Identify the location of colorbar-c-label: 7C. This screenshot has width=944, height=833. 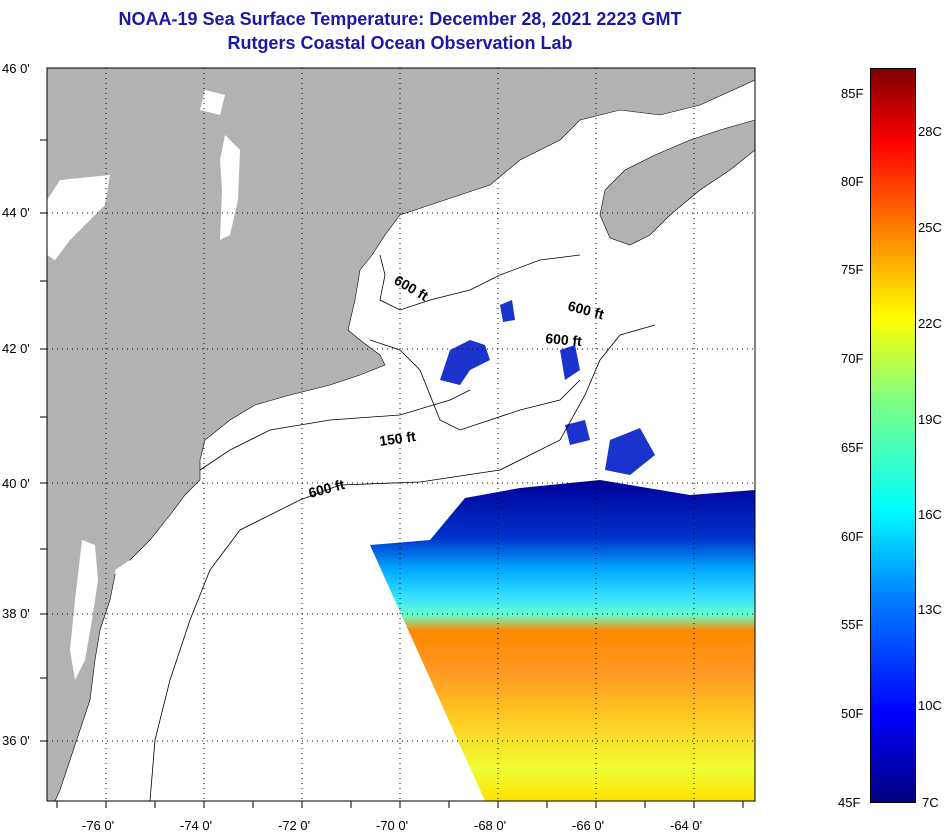
(930, 802).